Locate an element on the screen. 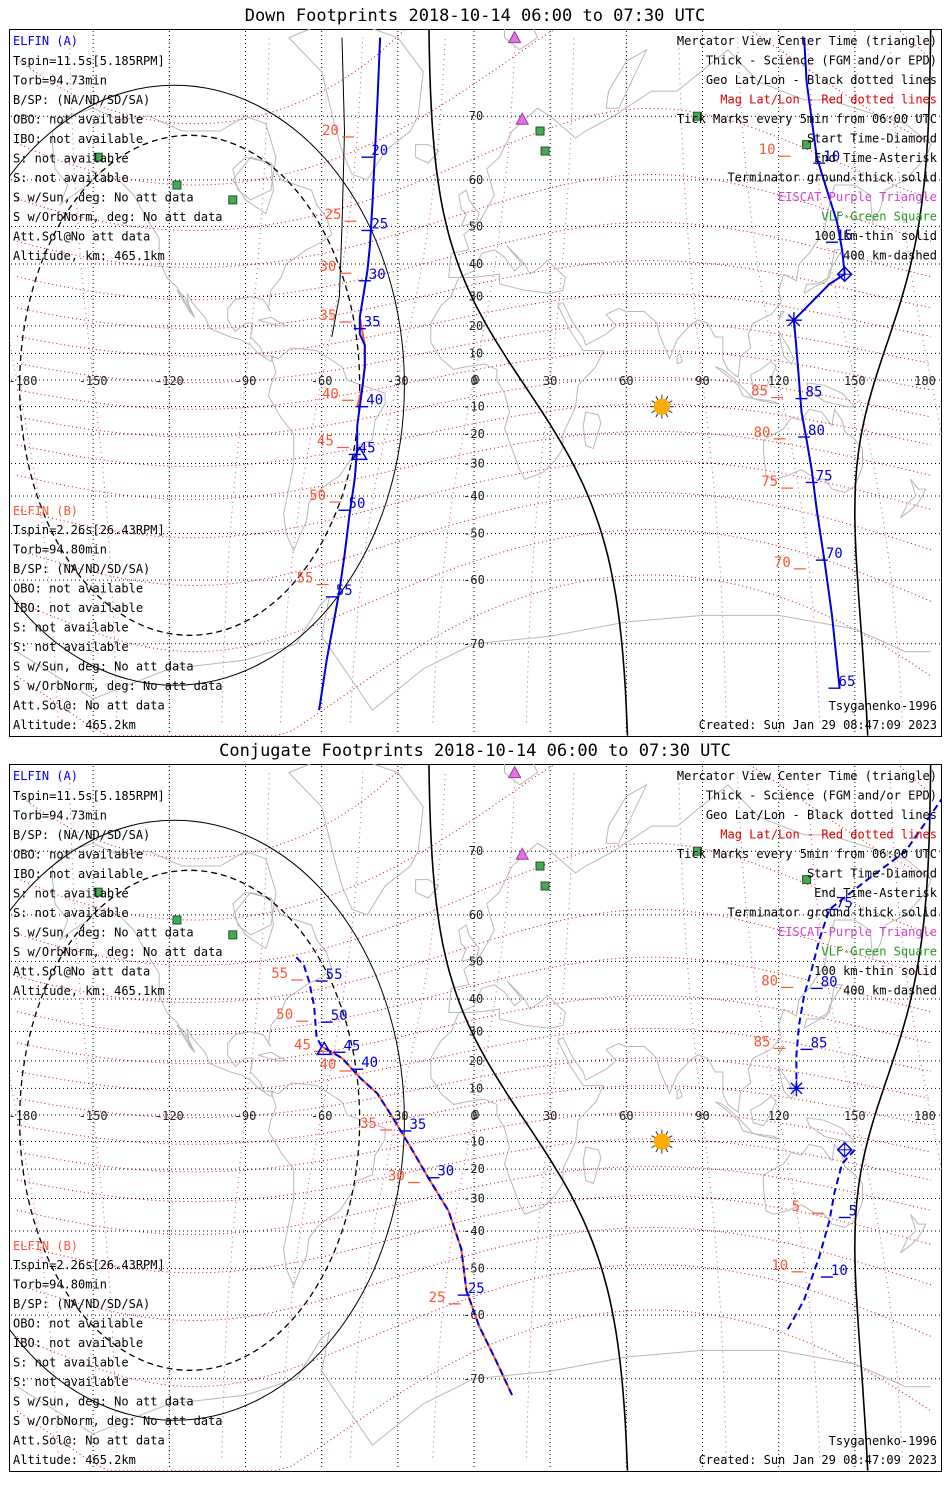 The height and width of the screenshot is (1500, 950). legend-line: Thick - Science (FGM and/or EPD) is located at coordinates (821, 61).